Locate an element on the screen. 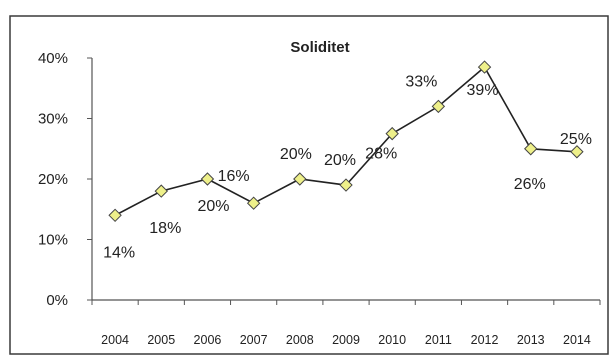 Image resolution: width=615 pixels, height=360 pixels. x-tick-label: 2010 is located at coordinates (392, 340).